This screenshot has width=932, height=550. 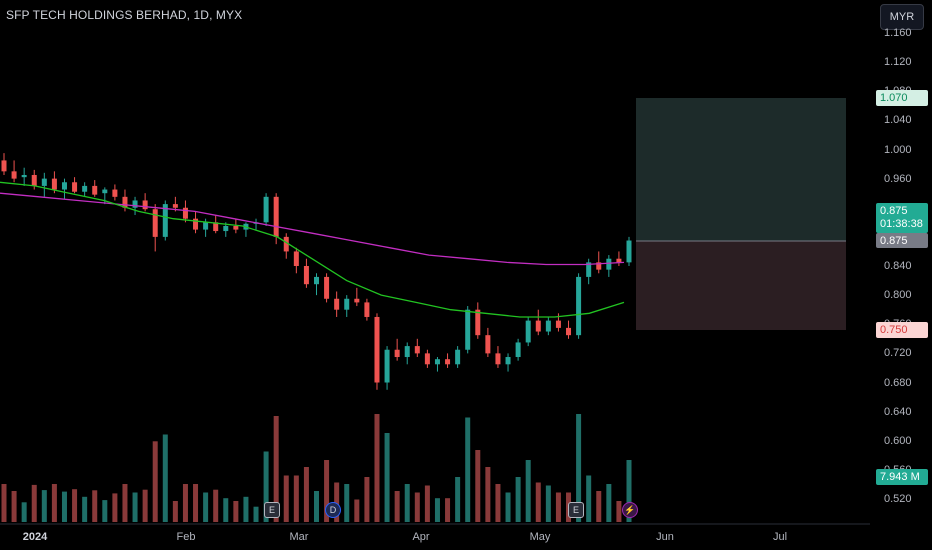 I want to click on earnings-marker: E, so click(x=272, y=510).